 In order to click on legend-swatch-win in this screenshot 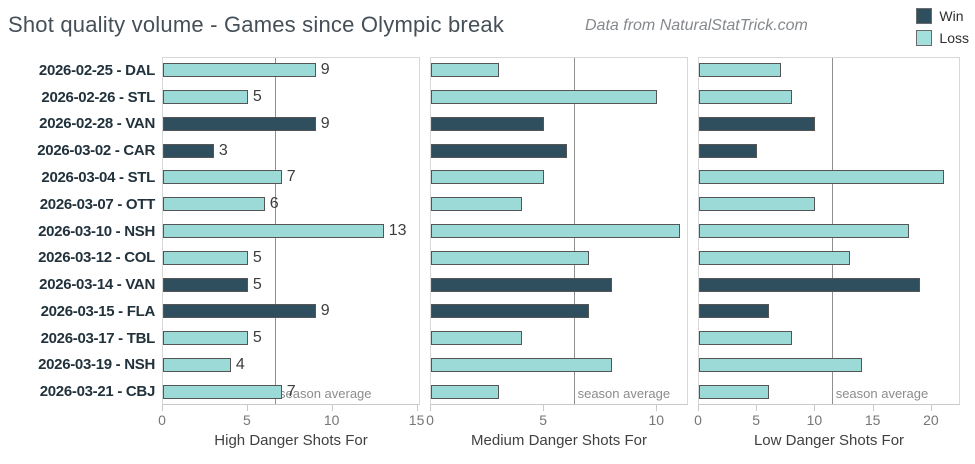, I will do `click(924, 16)`.